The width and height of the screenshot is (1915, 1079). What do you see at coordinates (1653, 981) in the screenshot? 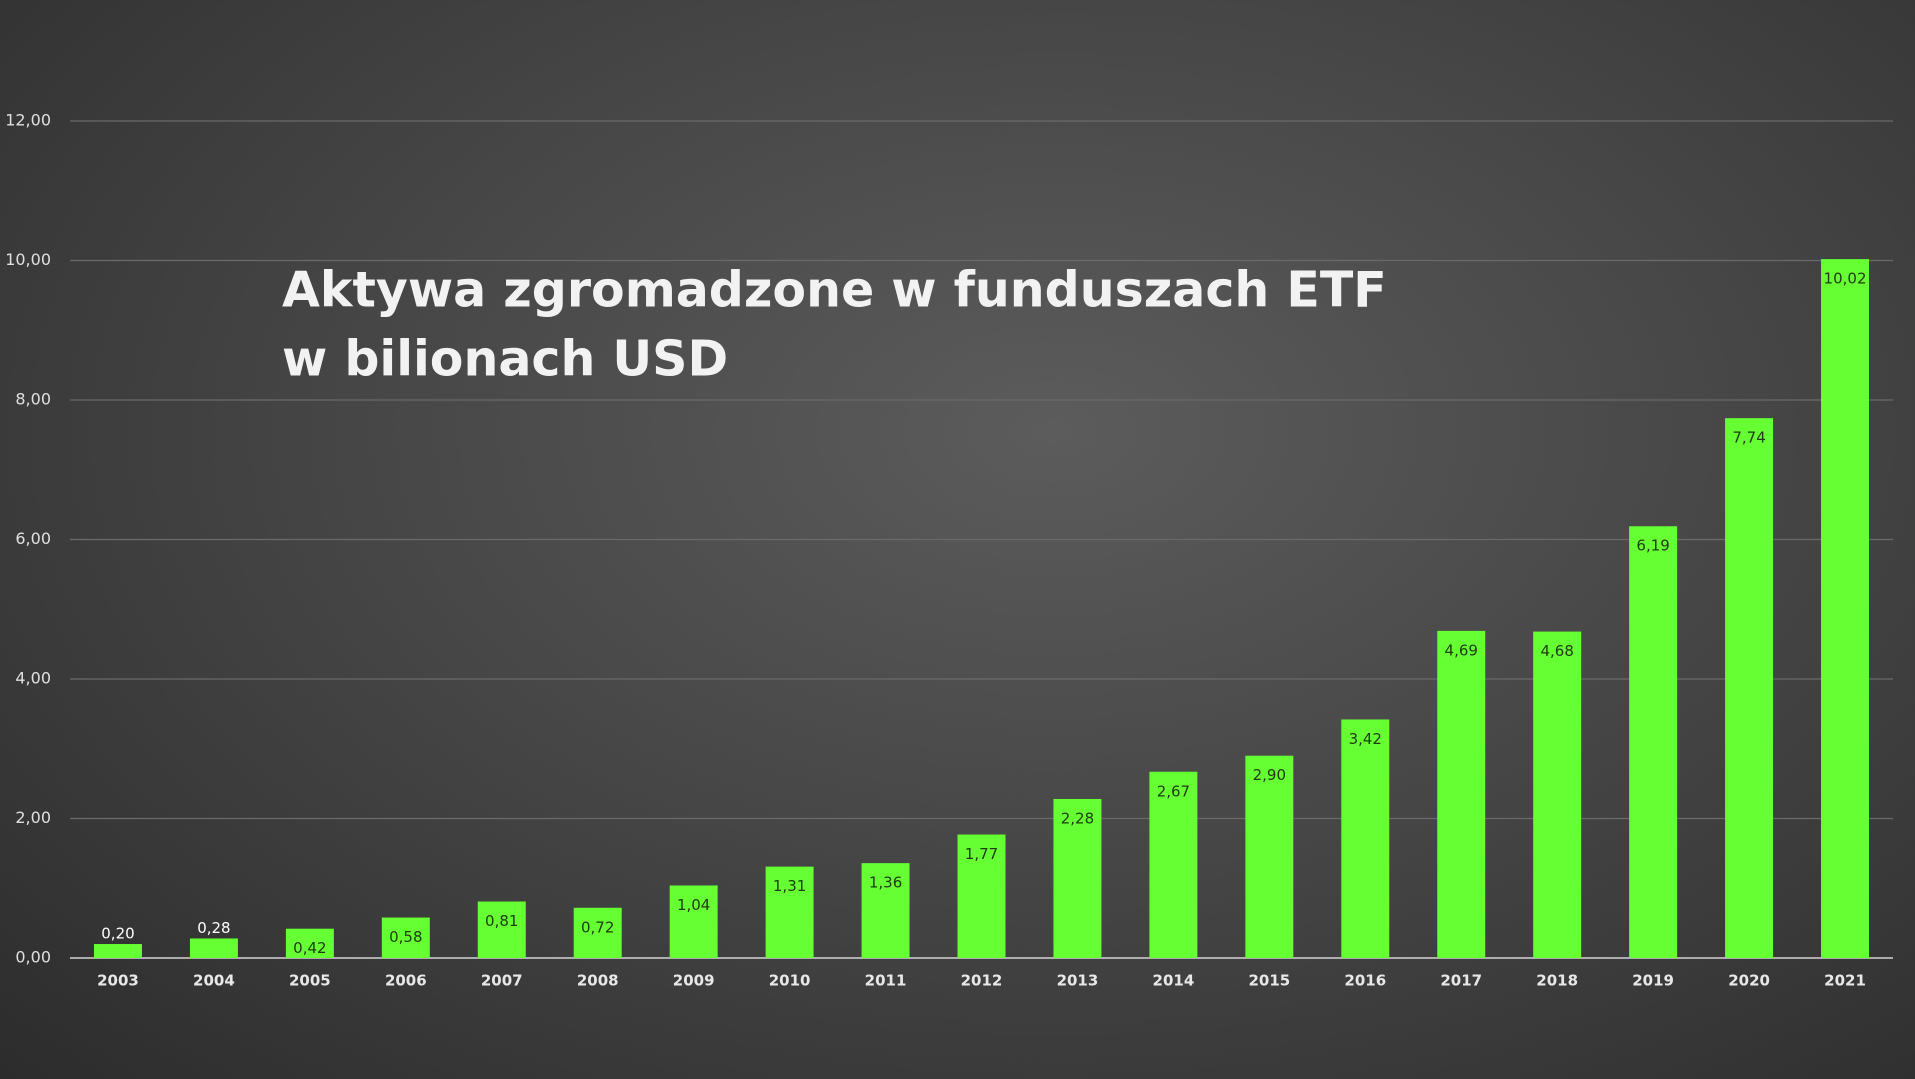
I see `x-tick-label: 2019` at bounding box center [1653, 981].